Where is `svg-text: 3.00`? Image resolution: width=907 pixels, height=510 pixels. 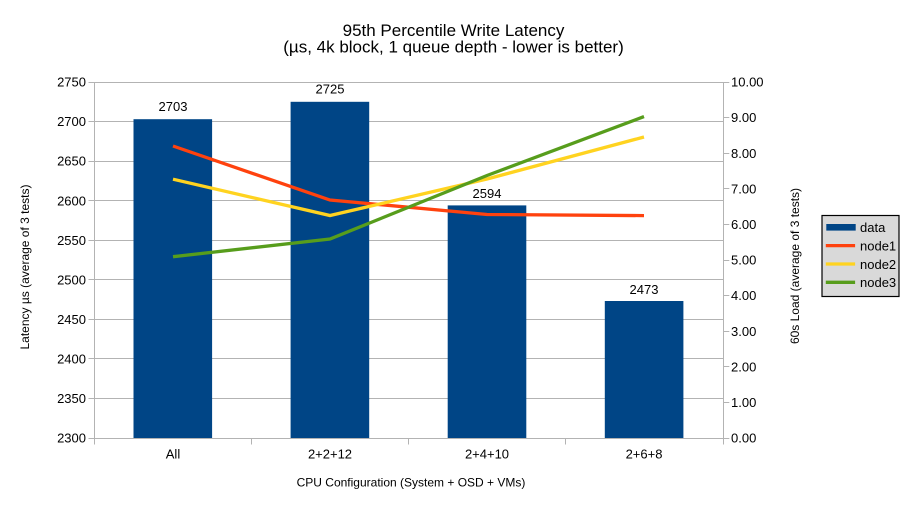
svg-text: 3.00 is located at coordinates (743, 331).